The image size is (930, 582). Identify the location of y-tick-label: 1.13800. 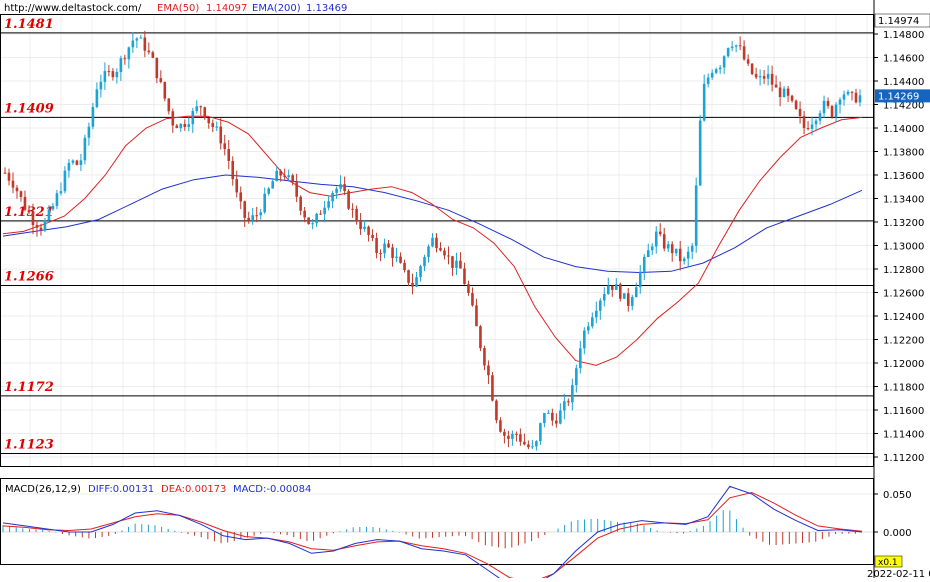
(903, 153).